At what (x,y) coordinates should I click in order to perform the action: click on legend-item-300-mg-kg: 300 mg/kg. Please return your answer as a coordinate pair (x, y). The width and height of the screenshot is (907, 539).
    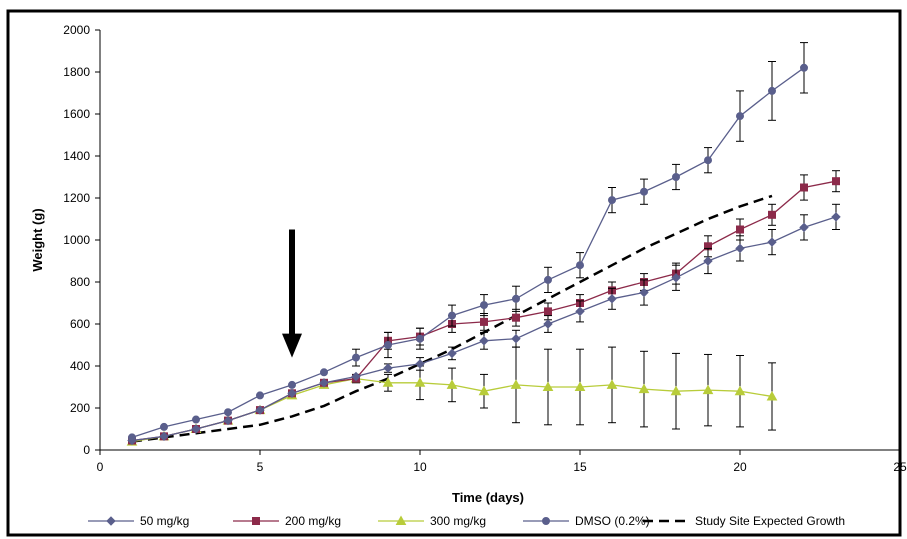
    Looking at the image, I should click on (432, 521).